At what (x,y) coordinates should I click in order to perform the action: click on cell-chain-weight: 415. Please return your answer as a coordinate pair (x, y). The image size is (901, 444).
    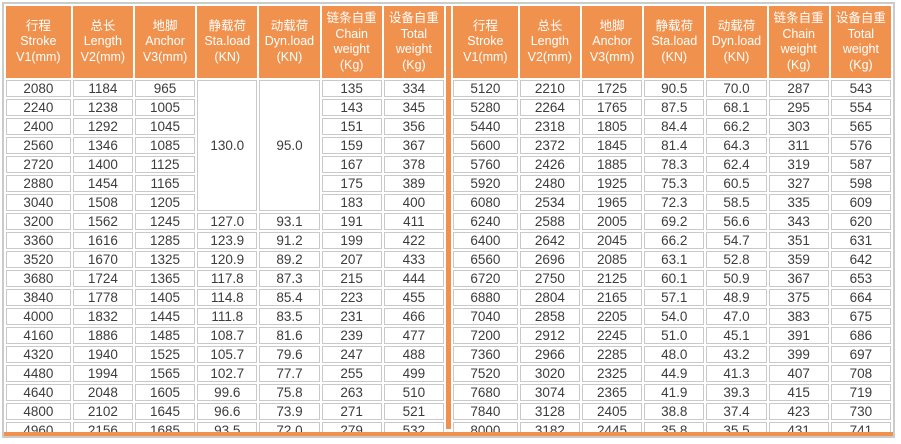
    Looking at the image, I should click on (798, 392).